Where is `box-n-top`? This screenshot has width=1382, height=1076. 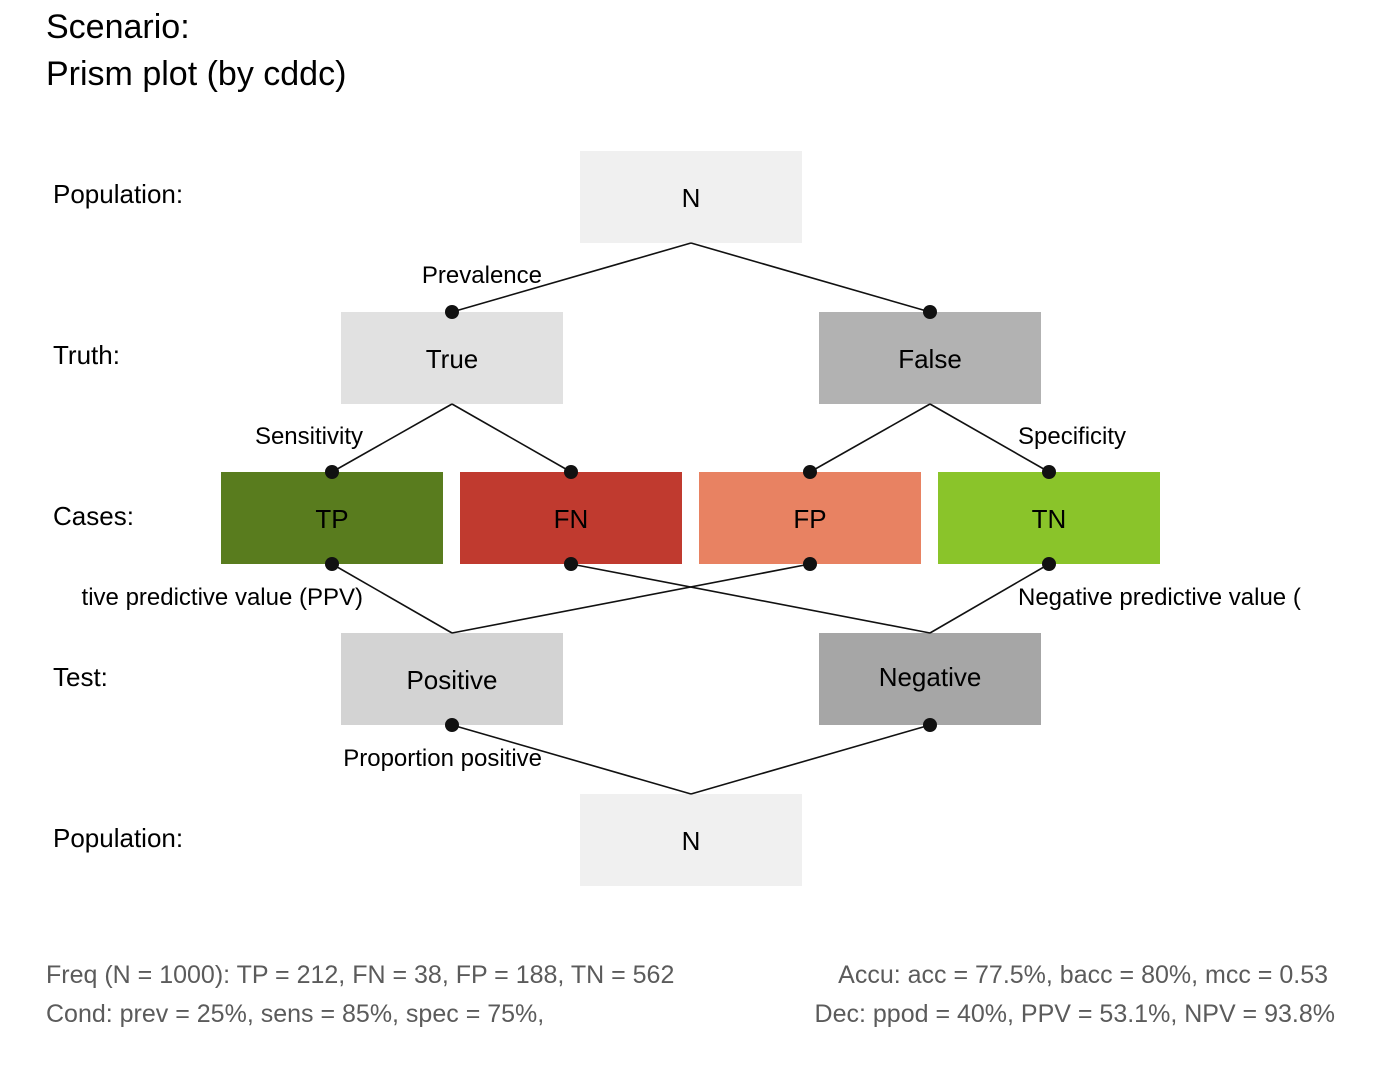
box-n-top is located at coordinates (691, 197).